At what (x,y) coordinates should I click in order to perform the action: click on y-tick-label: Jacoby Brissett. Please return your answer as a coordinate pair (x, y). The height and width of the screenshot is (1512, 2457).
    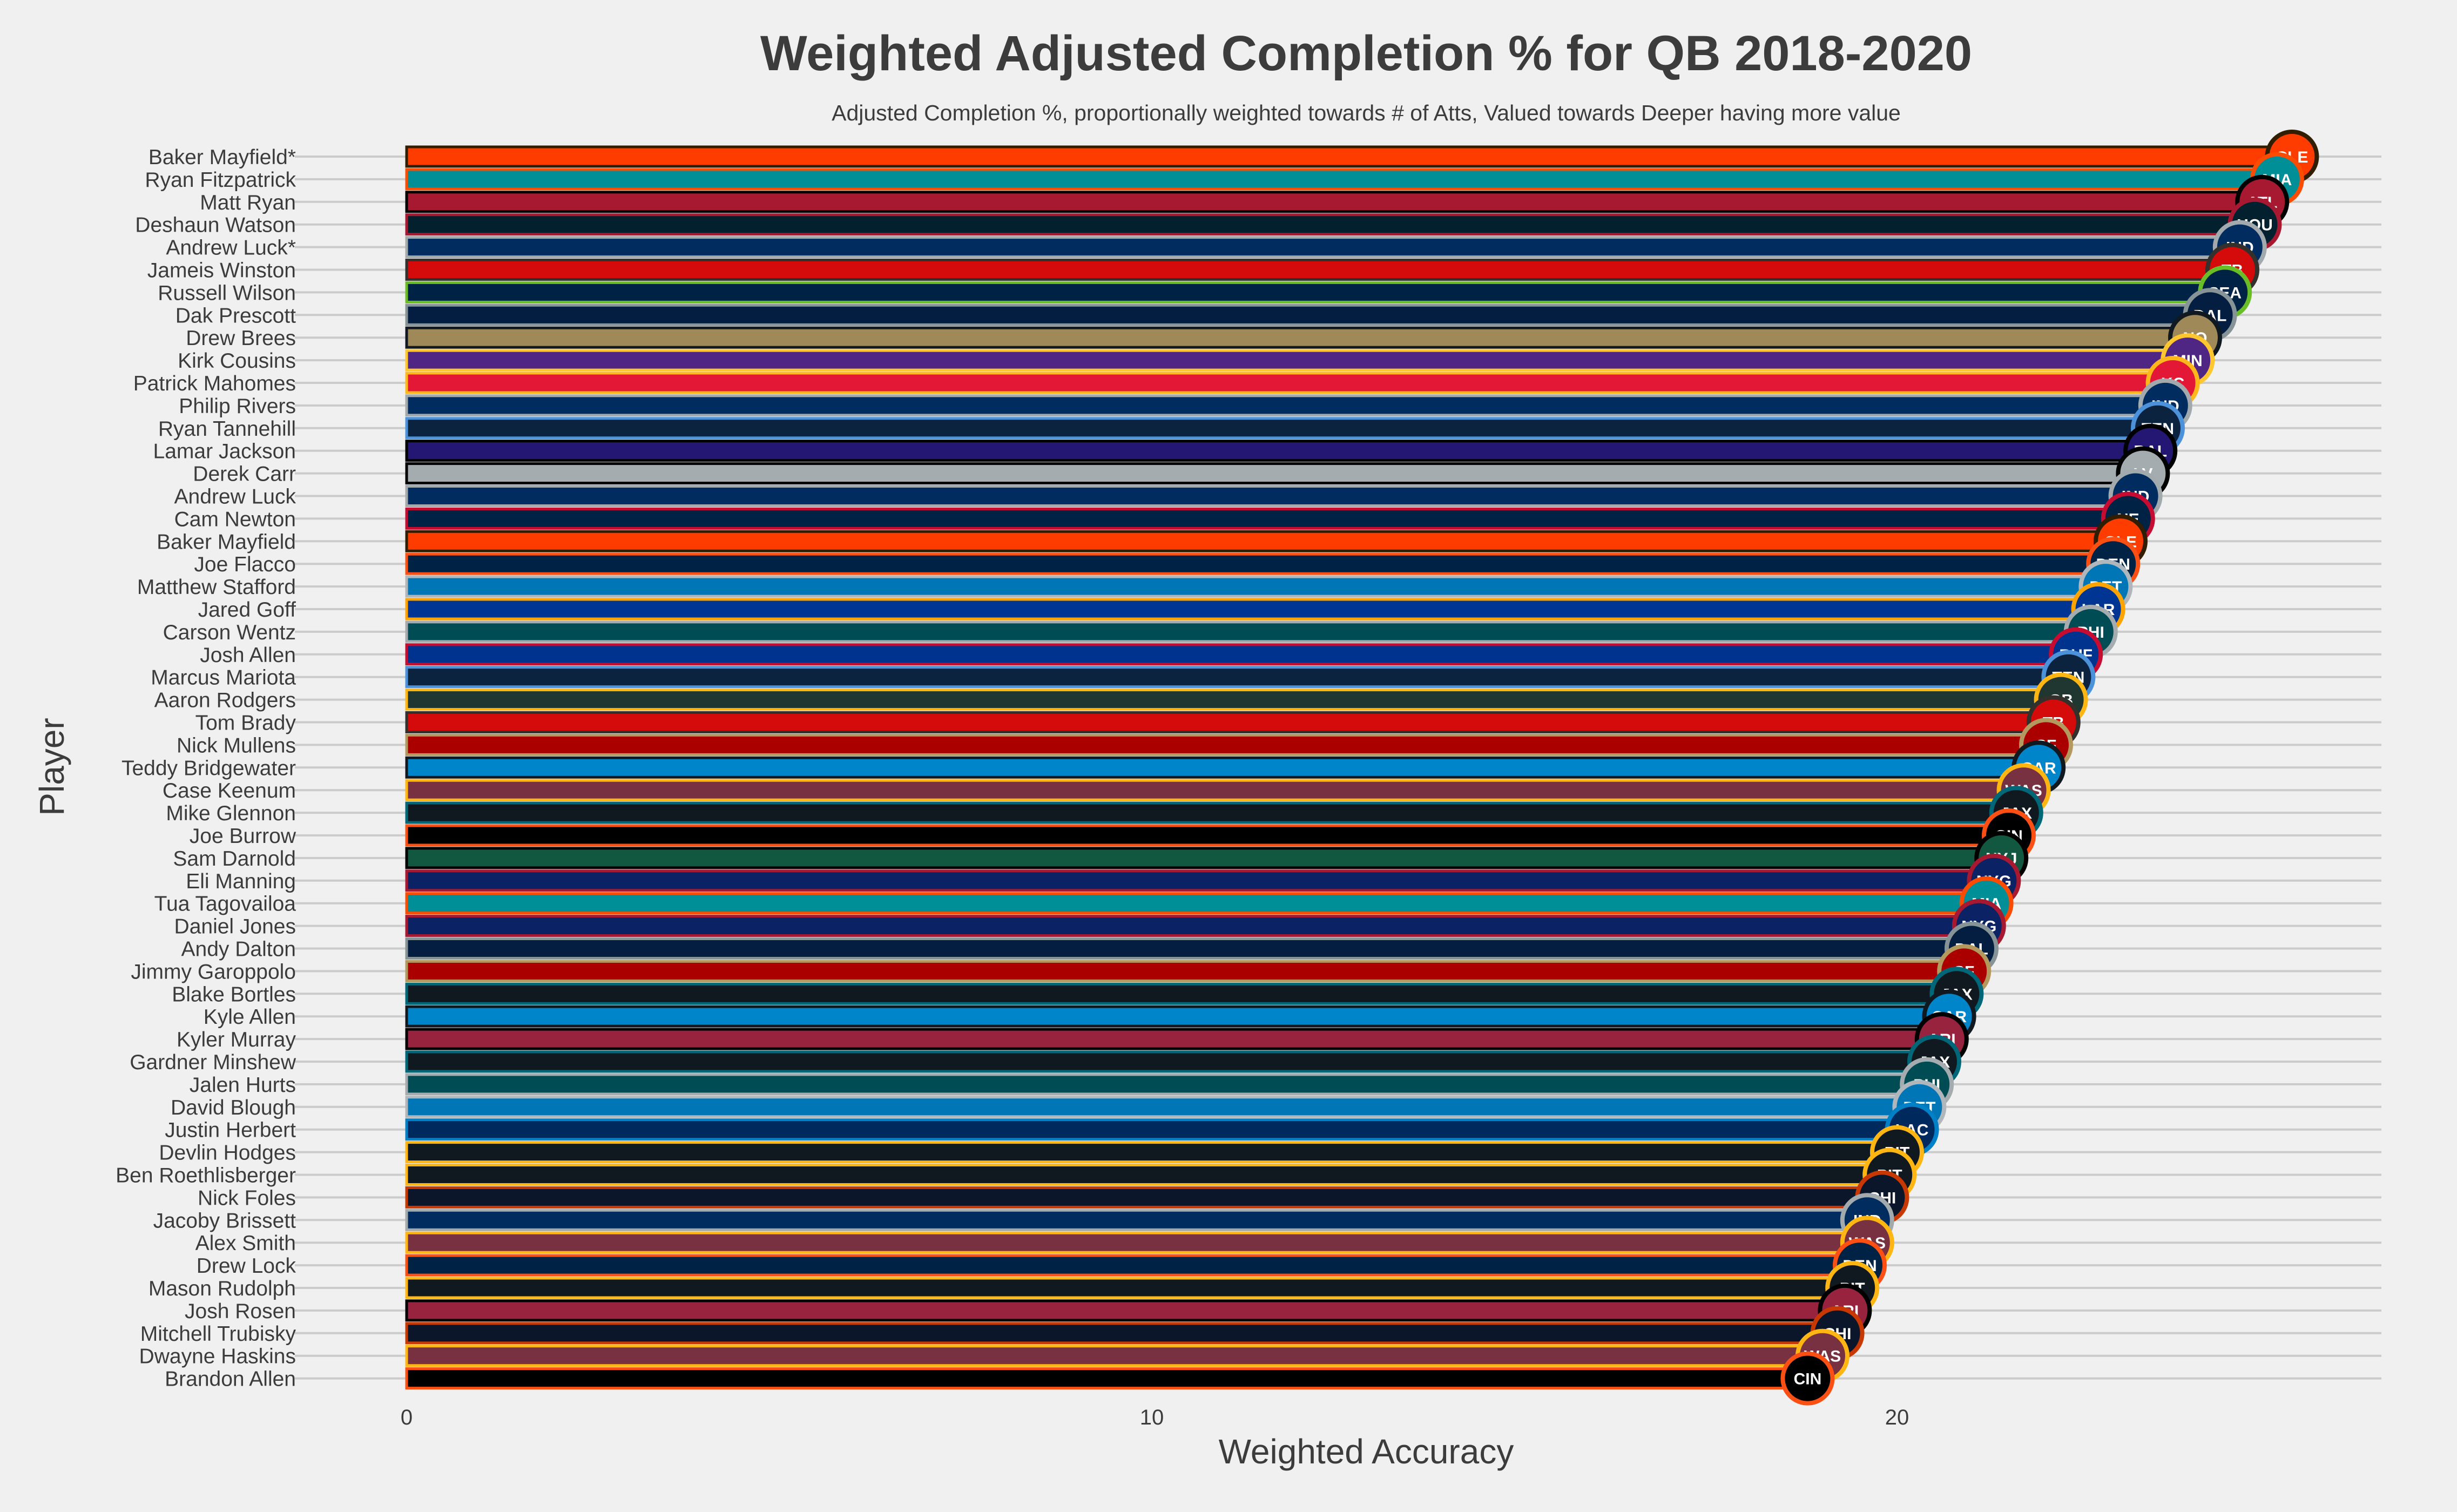
    Looking at the image, I should click on (225, 1220).